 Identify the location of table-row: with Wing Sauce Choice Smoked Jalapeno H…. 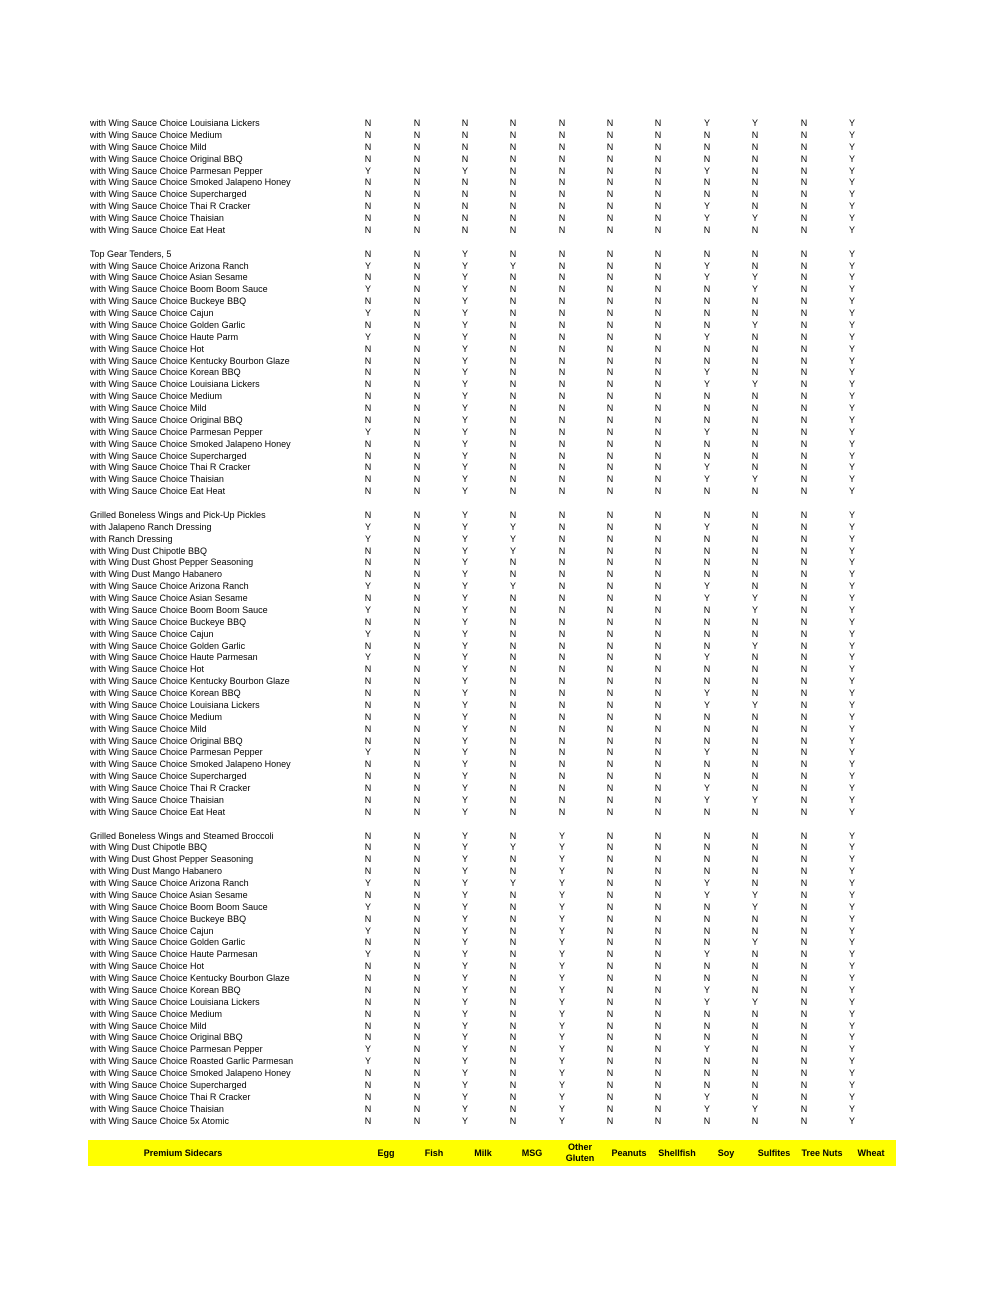
(500, 1074).